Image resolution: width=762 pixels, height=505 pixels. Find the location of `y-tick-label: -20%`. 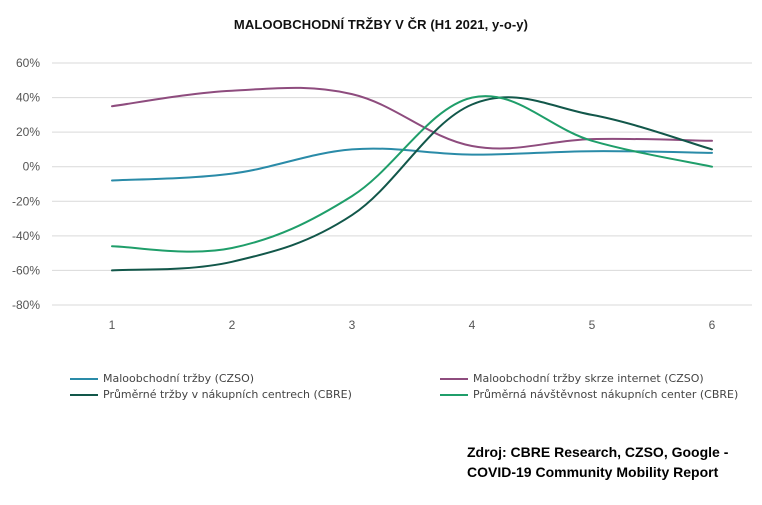

y-tick-label: -20% is located at coordinates (26, 201).